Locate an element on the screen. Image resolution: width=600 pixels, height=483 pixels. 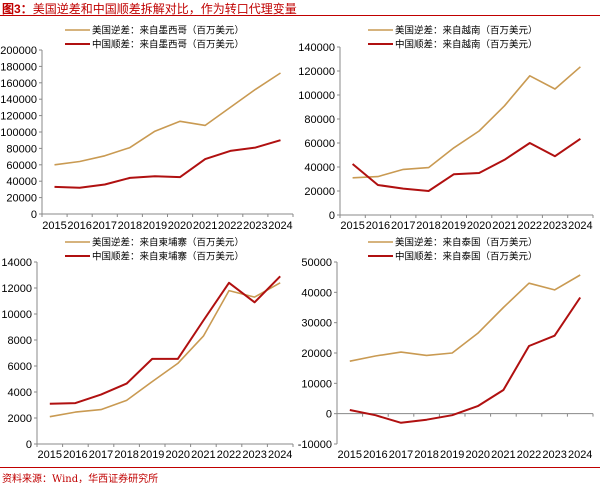
y-tick-label: 6000 is located at coordinates (20, 367).